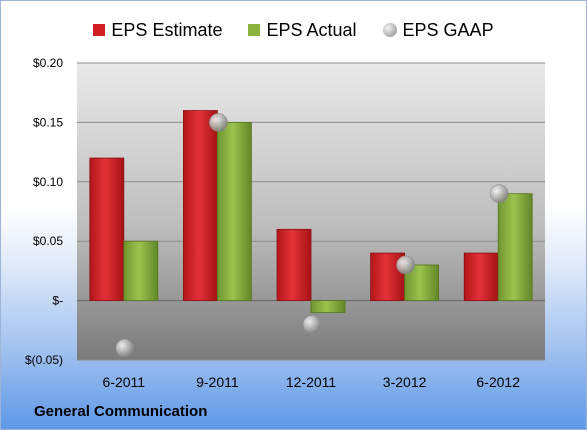 This screenshot has width=587, height=430. I want to click on legend-label-estimate: EPS Estimate, so click(167, 29).